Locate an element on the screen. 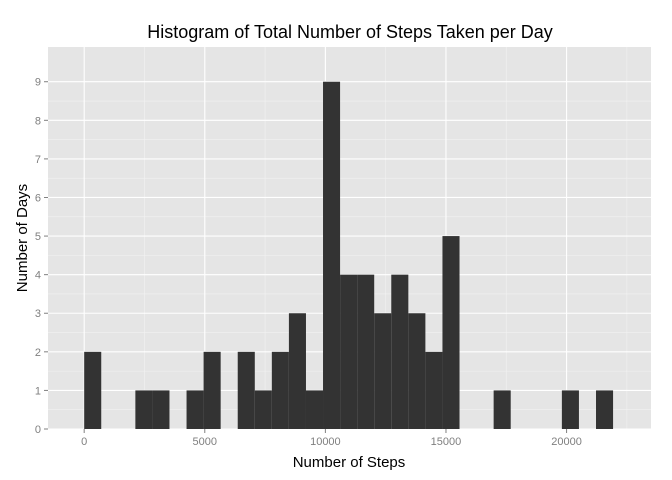  x-axis: 0 5000 10000 15000 20000 is located at coordinates (331, 438).